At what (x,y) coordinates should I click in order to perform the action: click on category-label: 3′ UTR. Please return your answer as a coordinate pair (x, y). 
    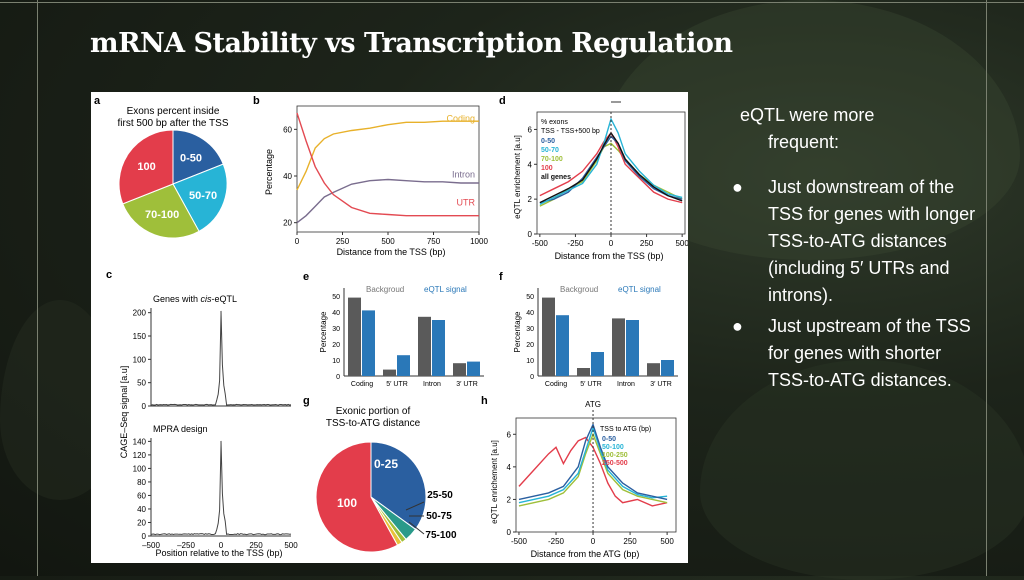
    Looking at the image, I should click on (661, 384).